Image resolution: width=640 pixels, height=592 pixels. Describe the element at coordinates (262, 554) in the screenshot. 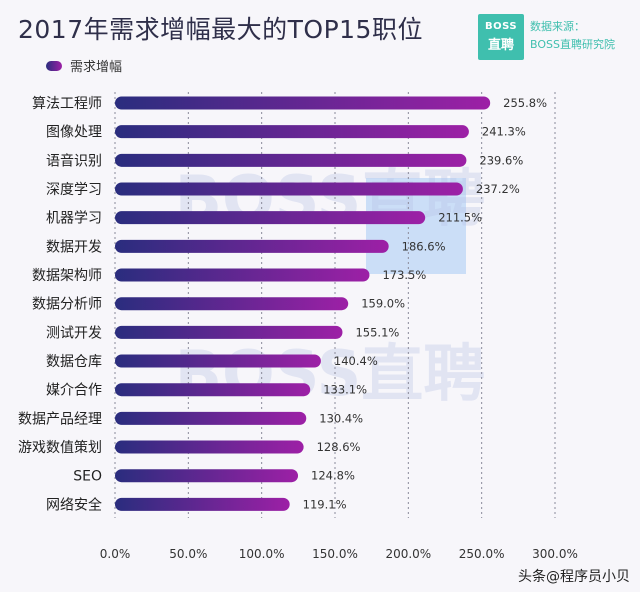

I see `x-tick-label: 100.0%` at that location.